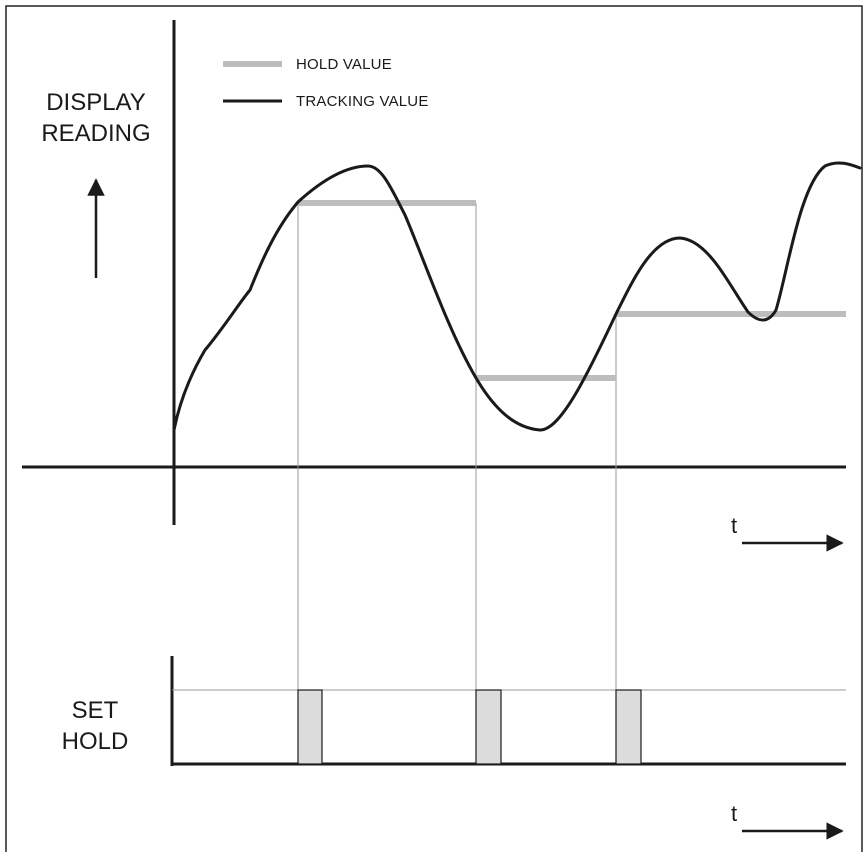 This screenshot has width=868, height=852. What do you see at coordinates (95, 133) in the screenshot?
I see `y-axis-label-line2: READING` at bounding box center [95, 133].